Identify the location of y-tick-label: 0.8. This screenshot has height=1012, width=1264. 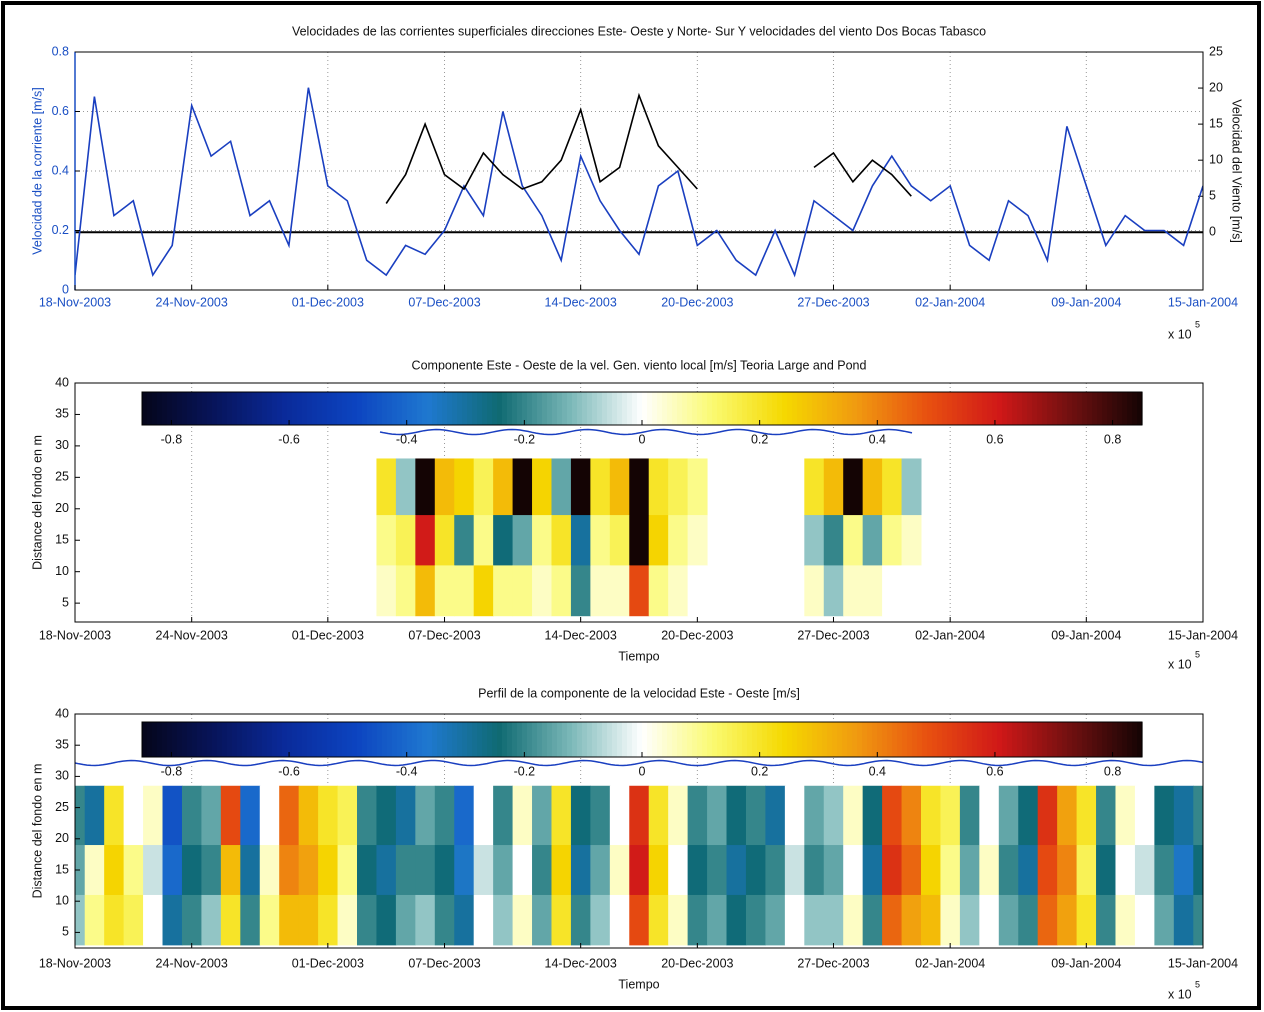
(60, 51).